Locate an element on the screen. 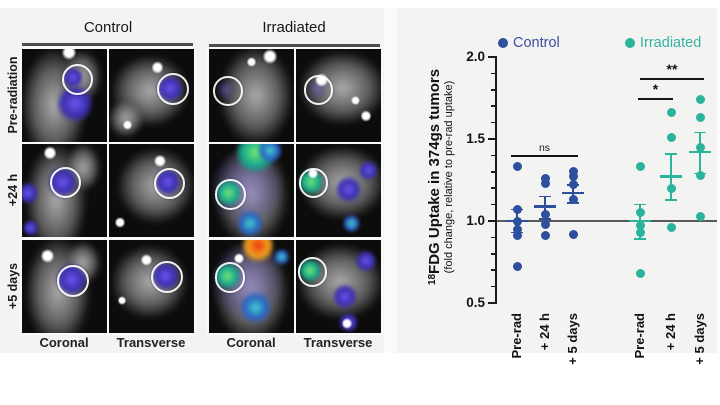  irradiated-underline is located at coordinates (294, 45).